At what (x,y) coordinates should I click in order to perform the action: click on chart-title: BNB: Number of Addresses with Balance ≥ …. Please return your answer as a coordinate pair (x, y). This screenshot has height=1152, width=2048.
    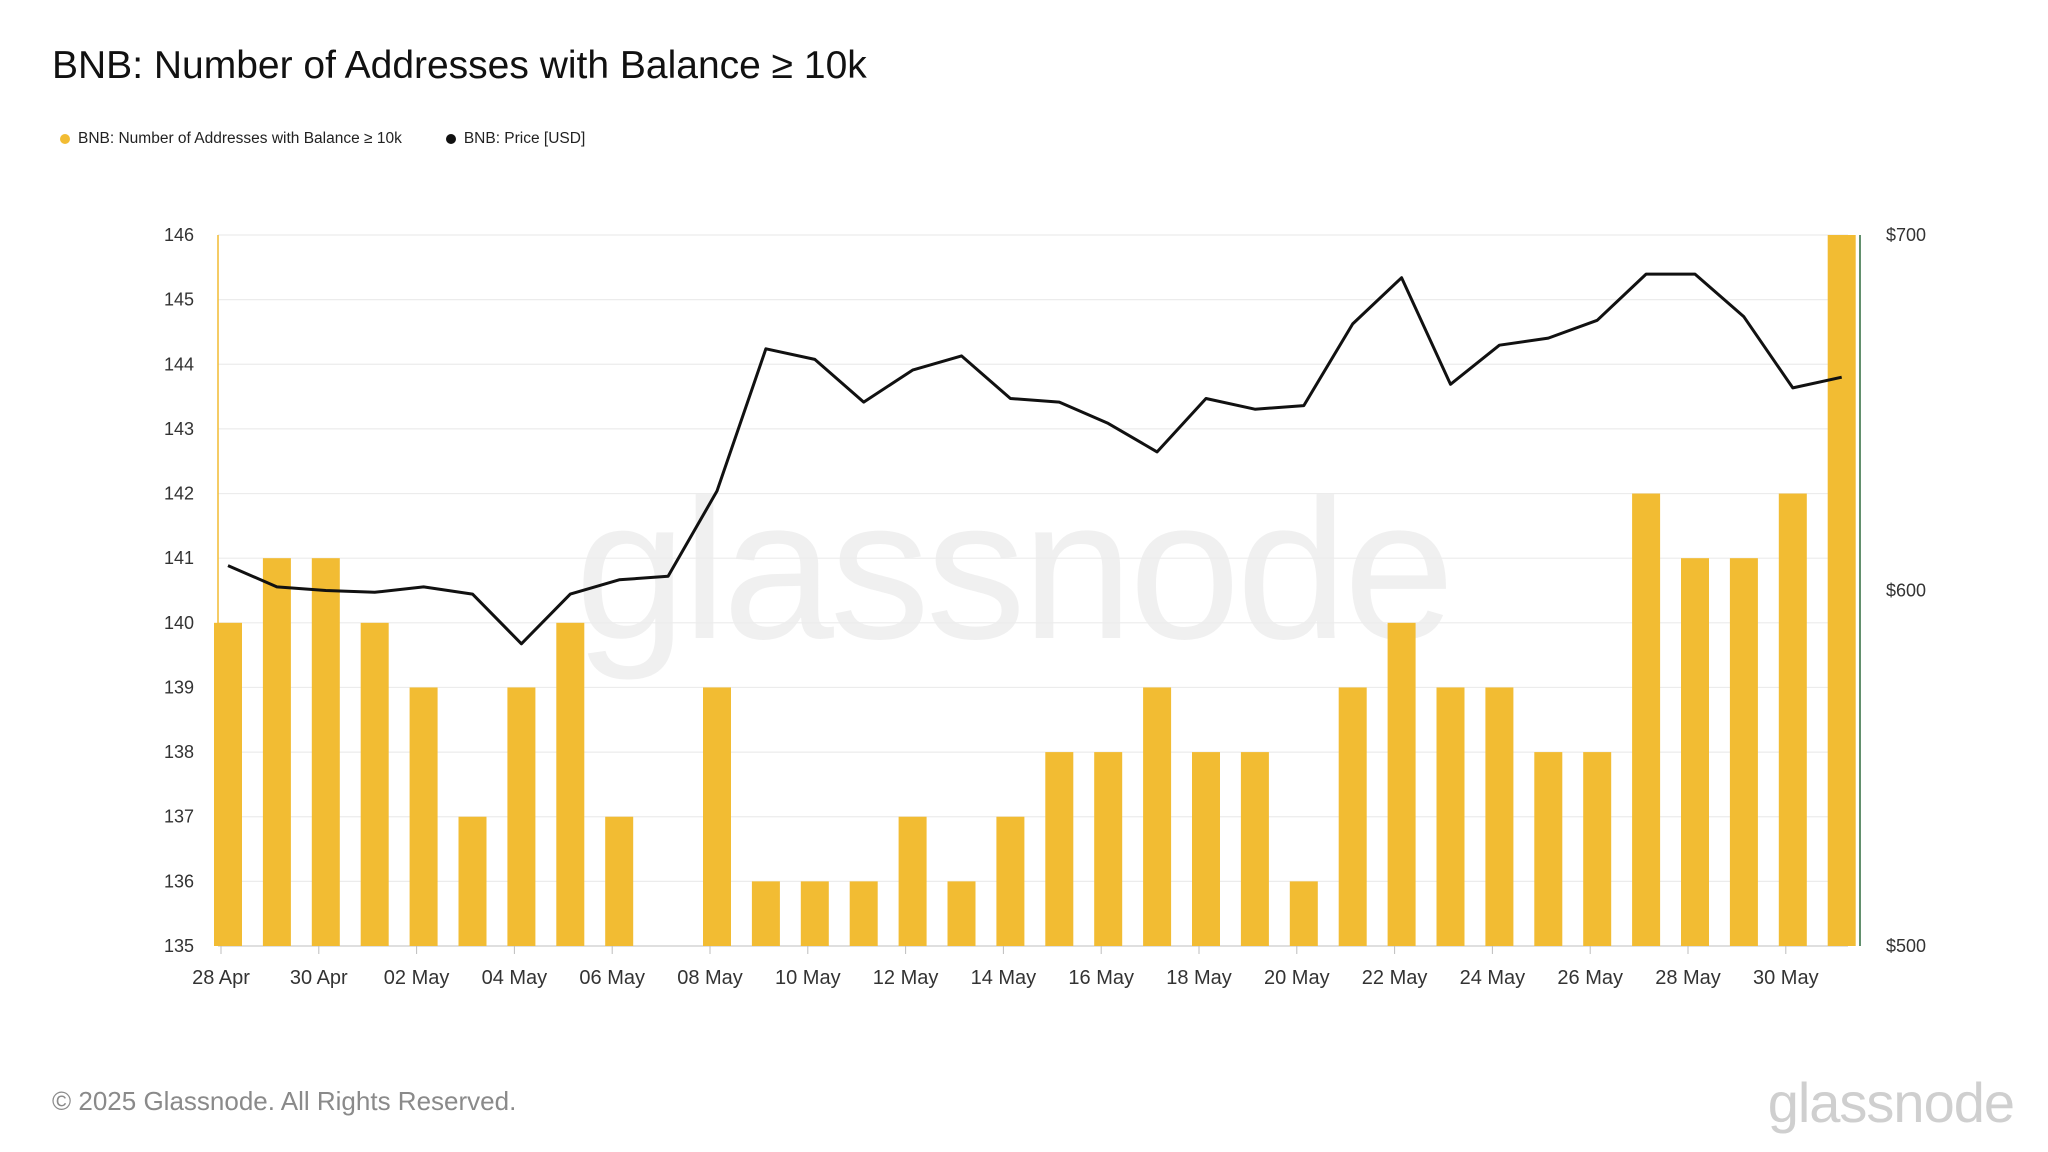
    Looking at the image, I should click on (459, 65).